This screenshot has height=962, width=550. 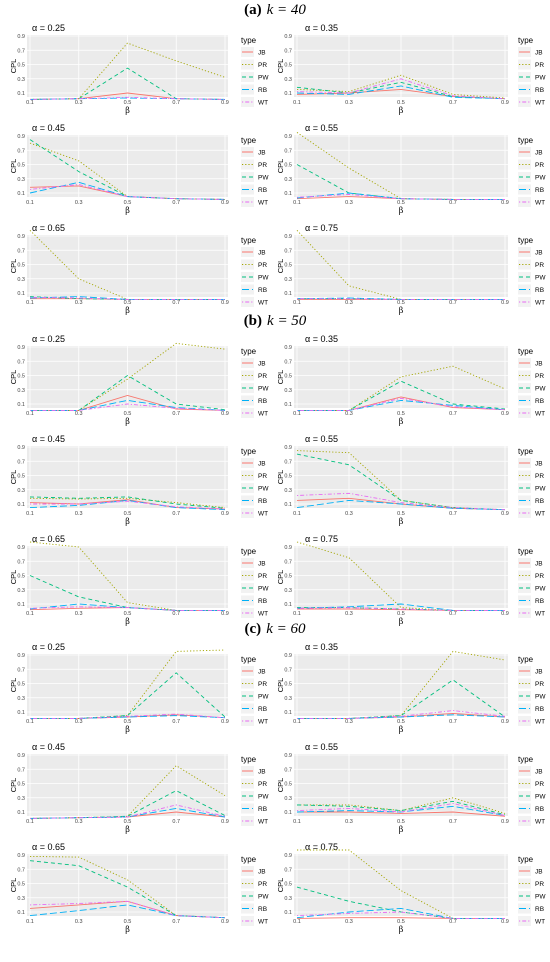 What do you see at coordinates (127, 576) in the screenshot?
I see `series-line-pr` at bounding box center [127, 576].